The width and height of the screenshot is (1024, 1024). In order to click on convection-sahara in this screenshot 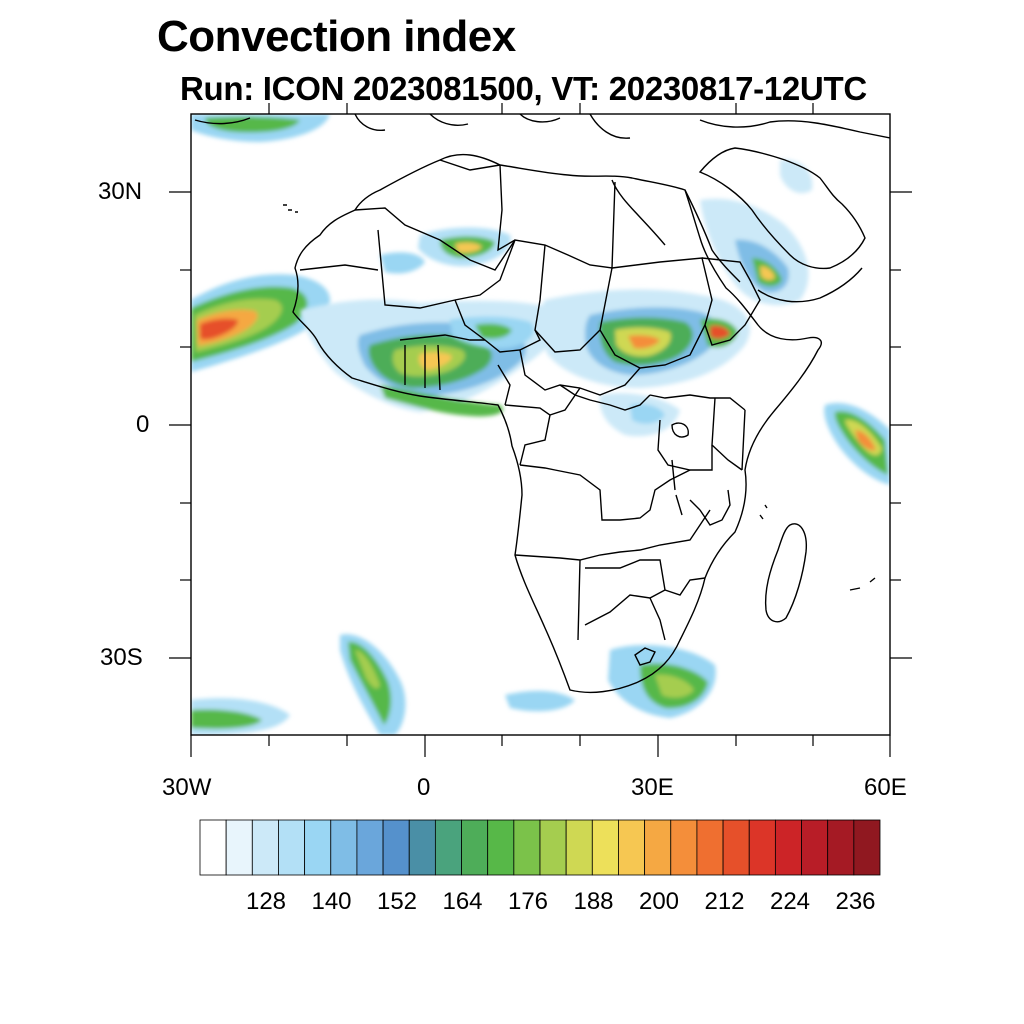, I will do `click(445, 250)`.